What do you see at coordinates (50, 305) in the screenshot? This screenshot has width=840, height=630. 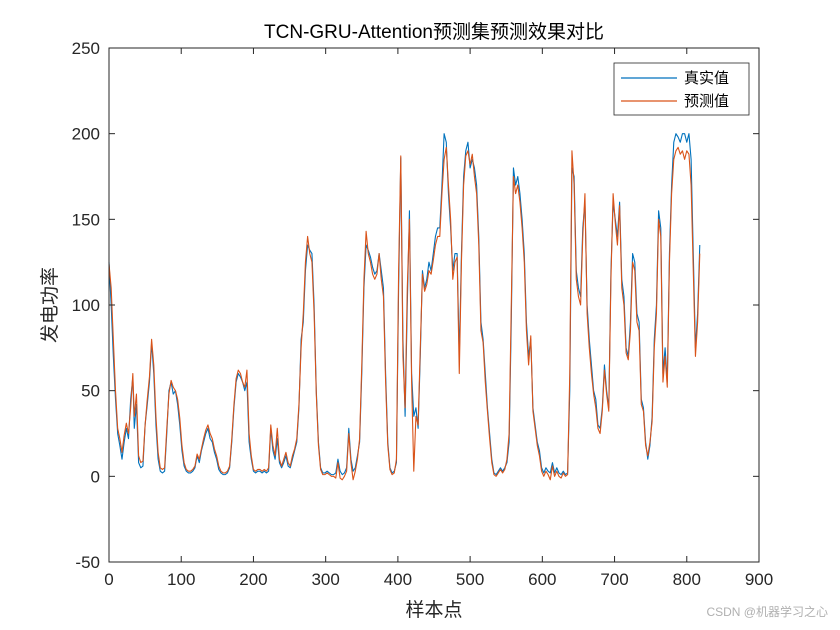 I see `y-axis-label: 发电功率` at bounding box center [50, 305].